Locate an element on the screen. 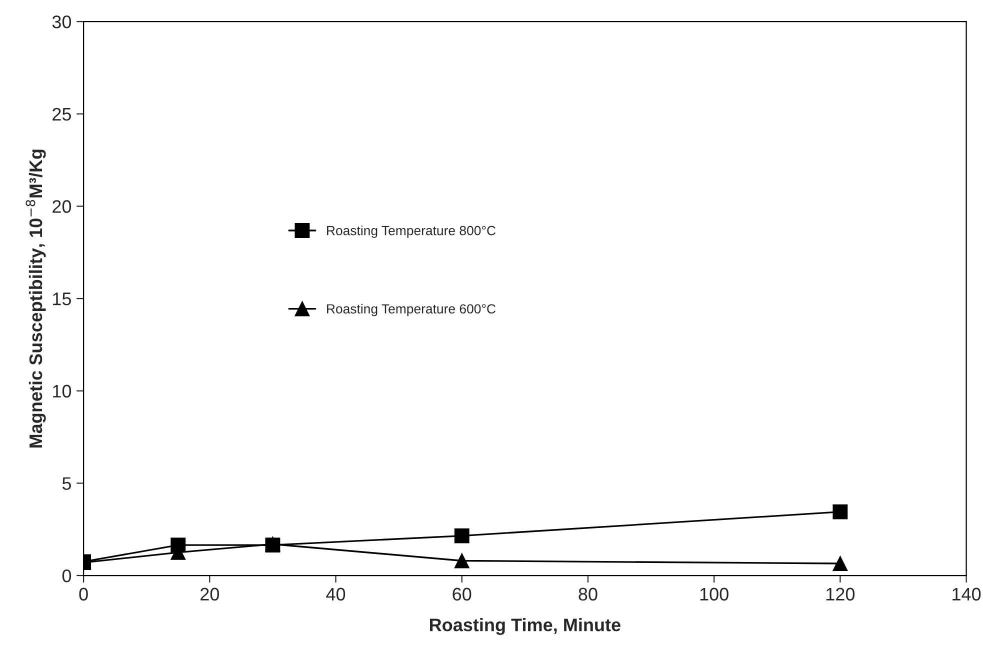 This screenshot has width=983, height=654. legend-label: Roasting Temperature 600°C is located at coordinates (411, 310).